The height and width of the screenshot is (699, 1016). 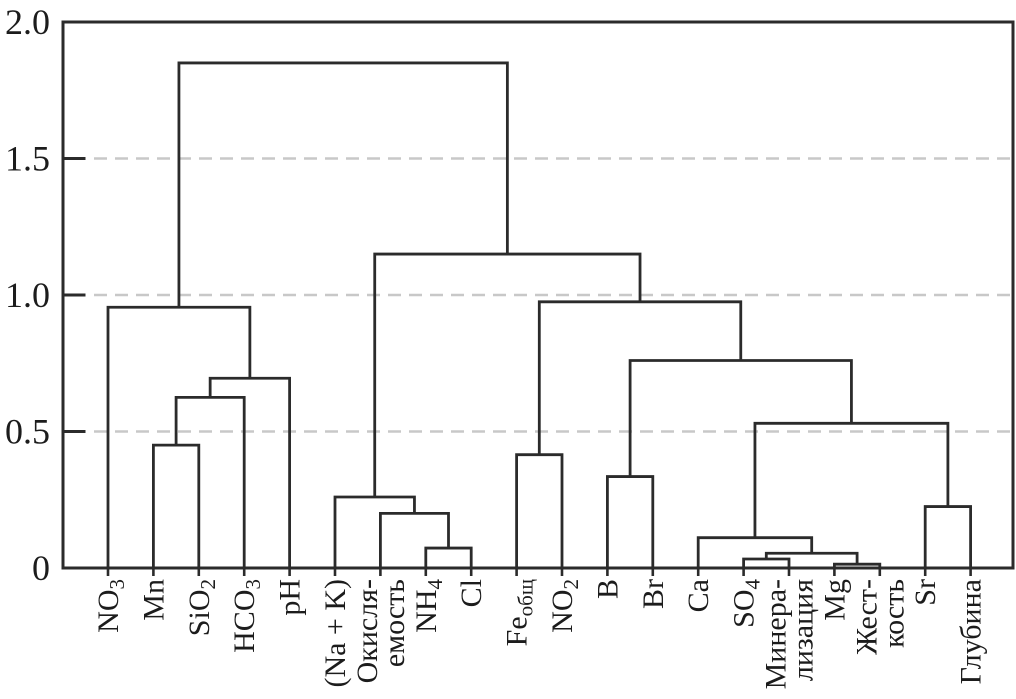 What do you see at coordinates (201, 607) in the screenshot?
I see `leaf-label-sio2: SiO2` at bounding box center [201, 607].